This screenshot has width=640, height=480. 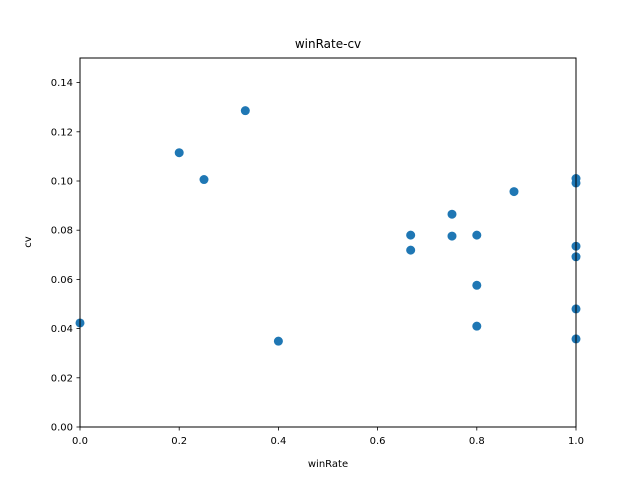 I want to click on x-tick-label: 1.0, so click(x=576, y=441).